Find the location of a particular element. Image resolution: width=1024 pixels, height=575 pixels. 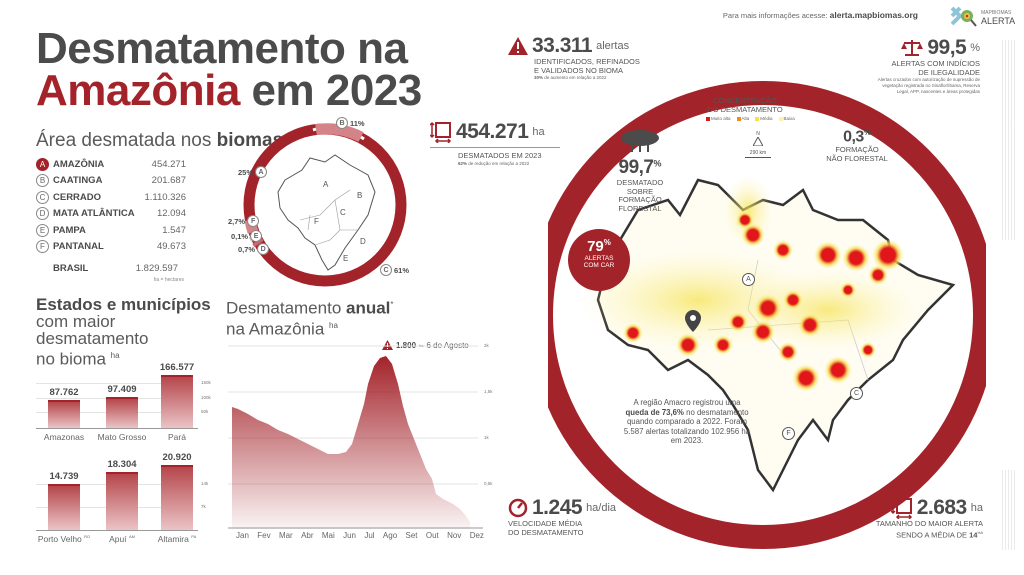

footnote-mark: * is located at coordinates (392, 304).